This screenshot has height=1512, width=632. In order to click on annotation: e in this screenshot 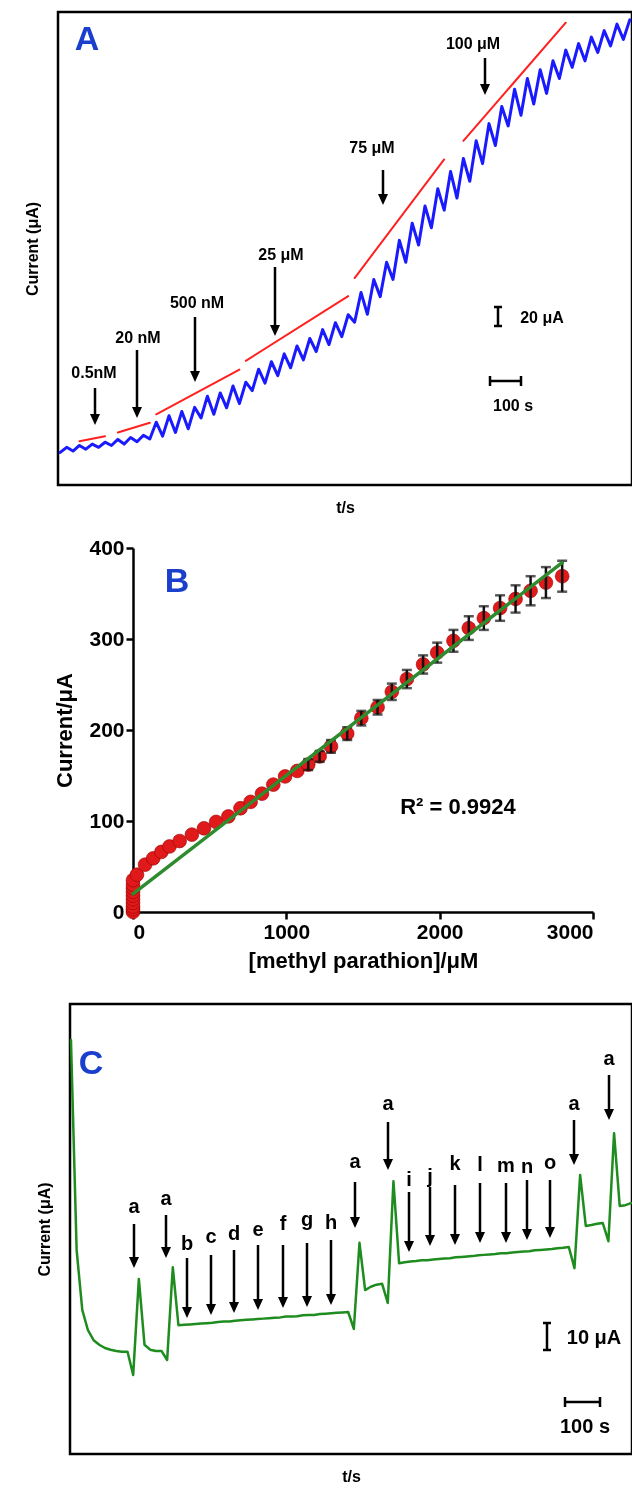, I will do `click(258, 1229)`.